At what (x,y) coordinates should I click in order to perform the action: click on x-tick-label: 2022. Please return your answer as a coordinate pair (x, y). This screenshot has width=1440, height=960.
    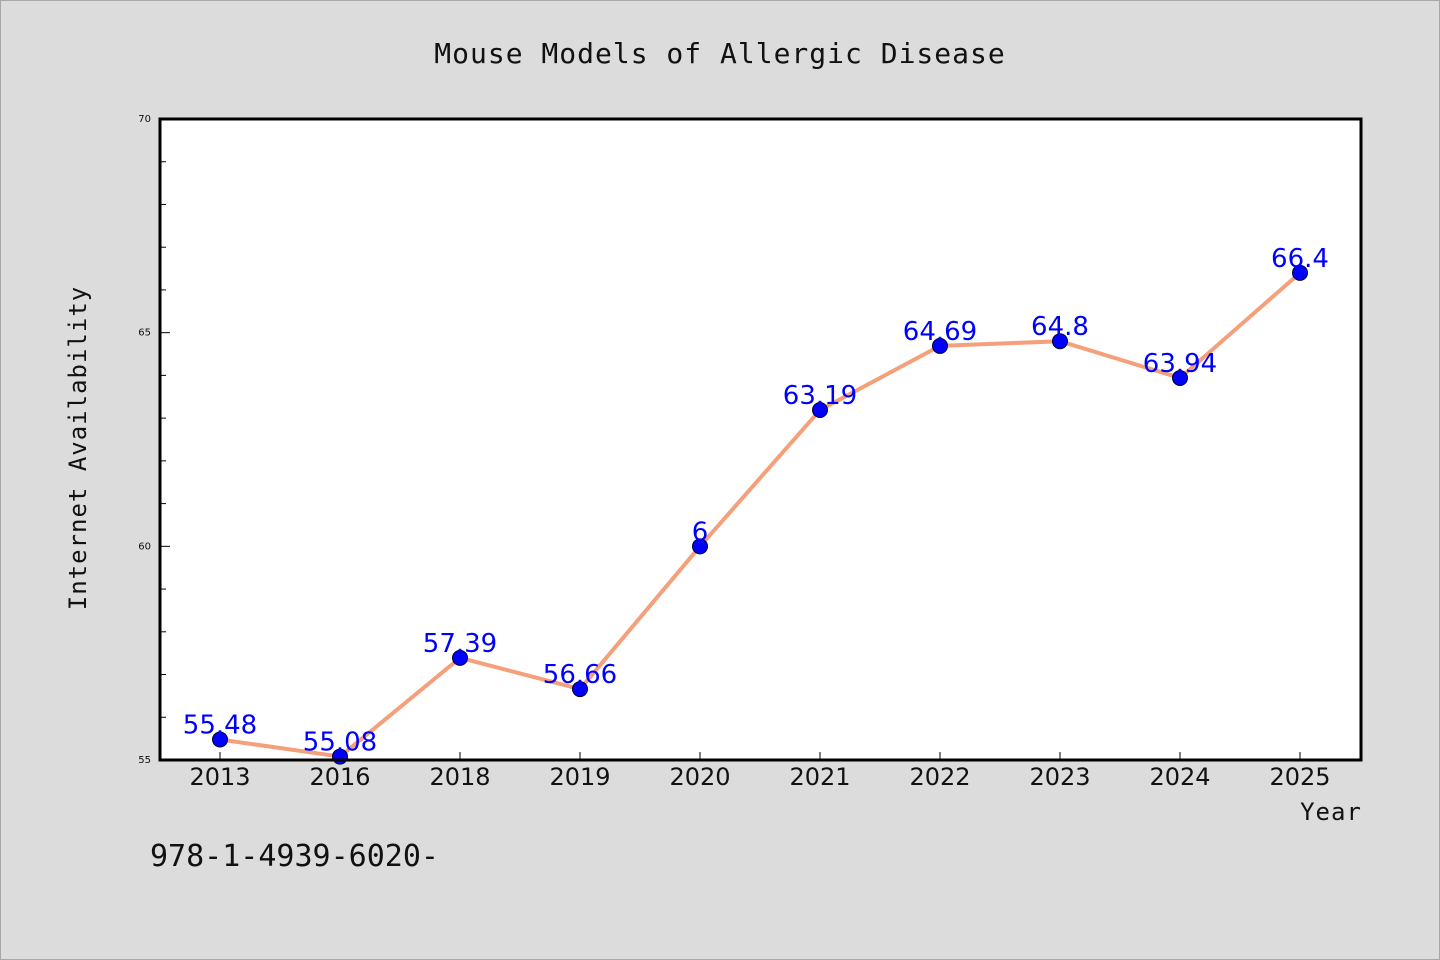
    Looking at the image, I should click on (939, 777).